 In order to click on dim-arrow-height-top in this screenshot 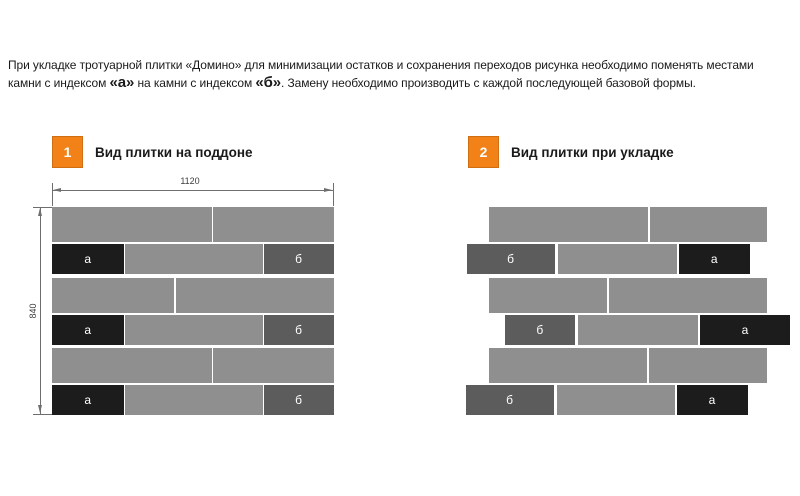, I will do `click(40, 212)`.